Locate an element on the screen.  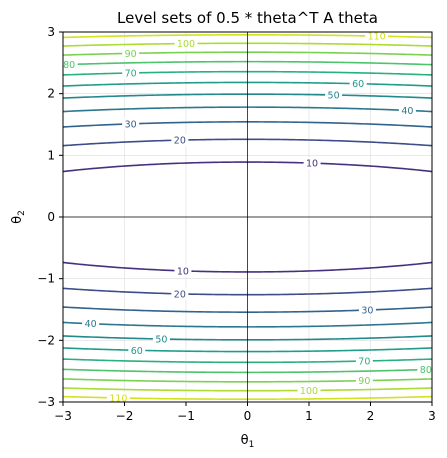
y-tick-label: −1 is located at coordinates (46, 279).